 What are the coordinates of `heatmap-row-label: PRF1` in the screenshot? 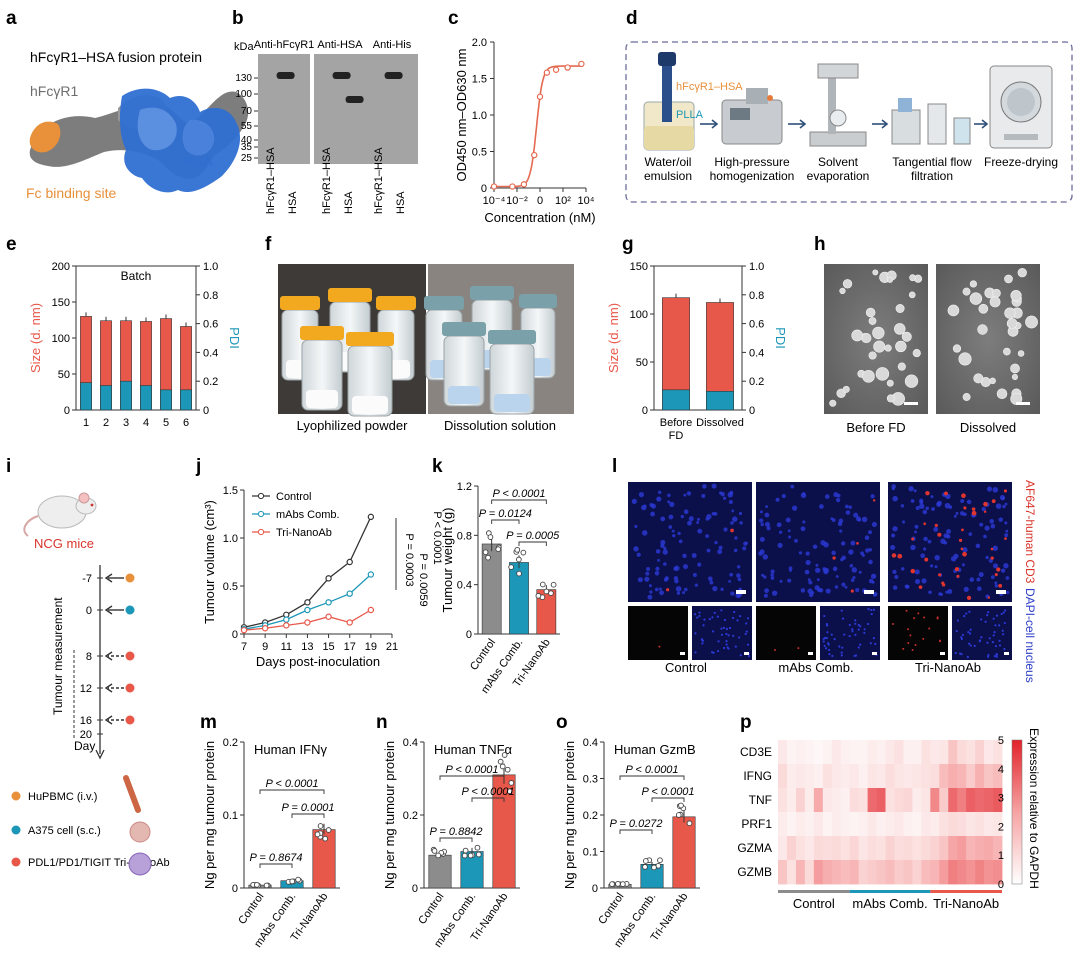 It's located at (756, 824).